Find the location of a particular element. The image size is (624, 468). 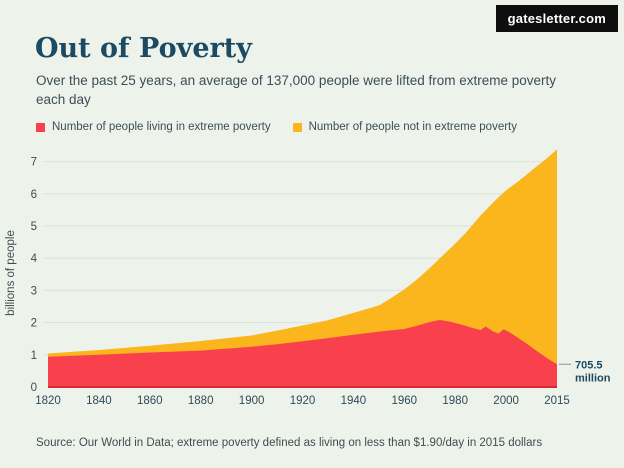

page-title: Out of Poverty is located at coordinates (143, 48).